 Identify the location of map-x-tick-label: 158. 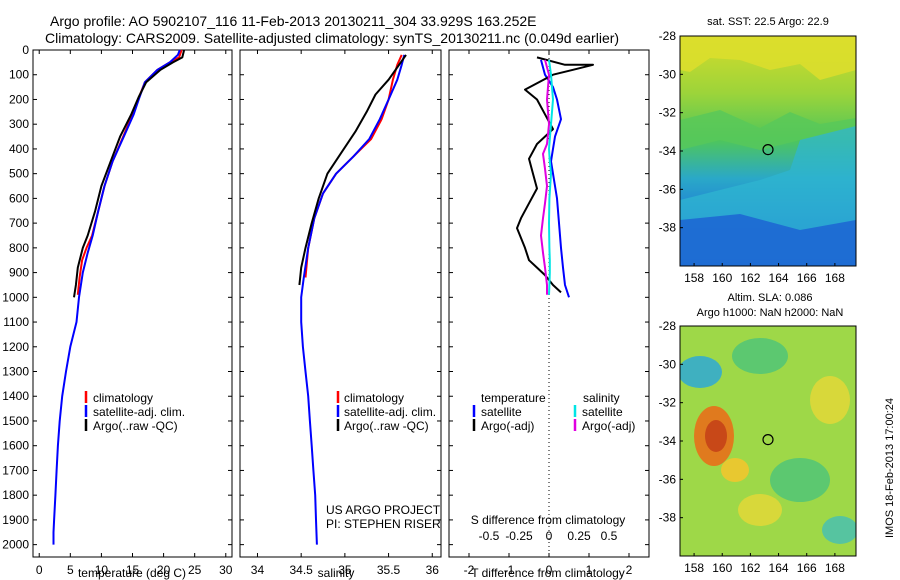
(694, 278).